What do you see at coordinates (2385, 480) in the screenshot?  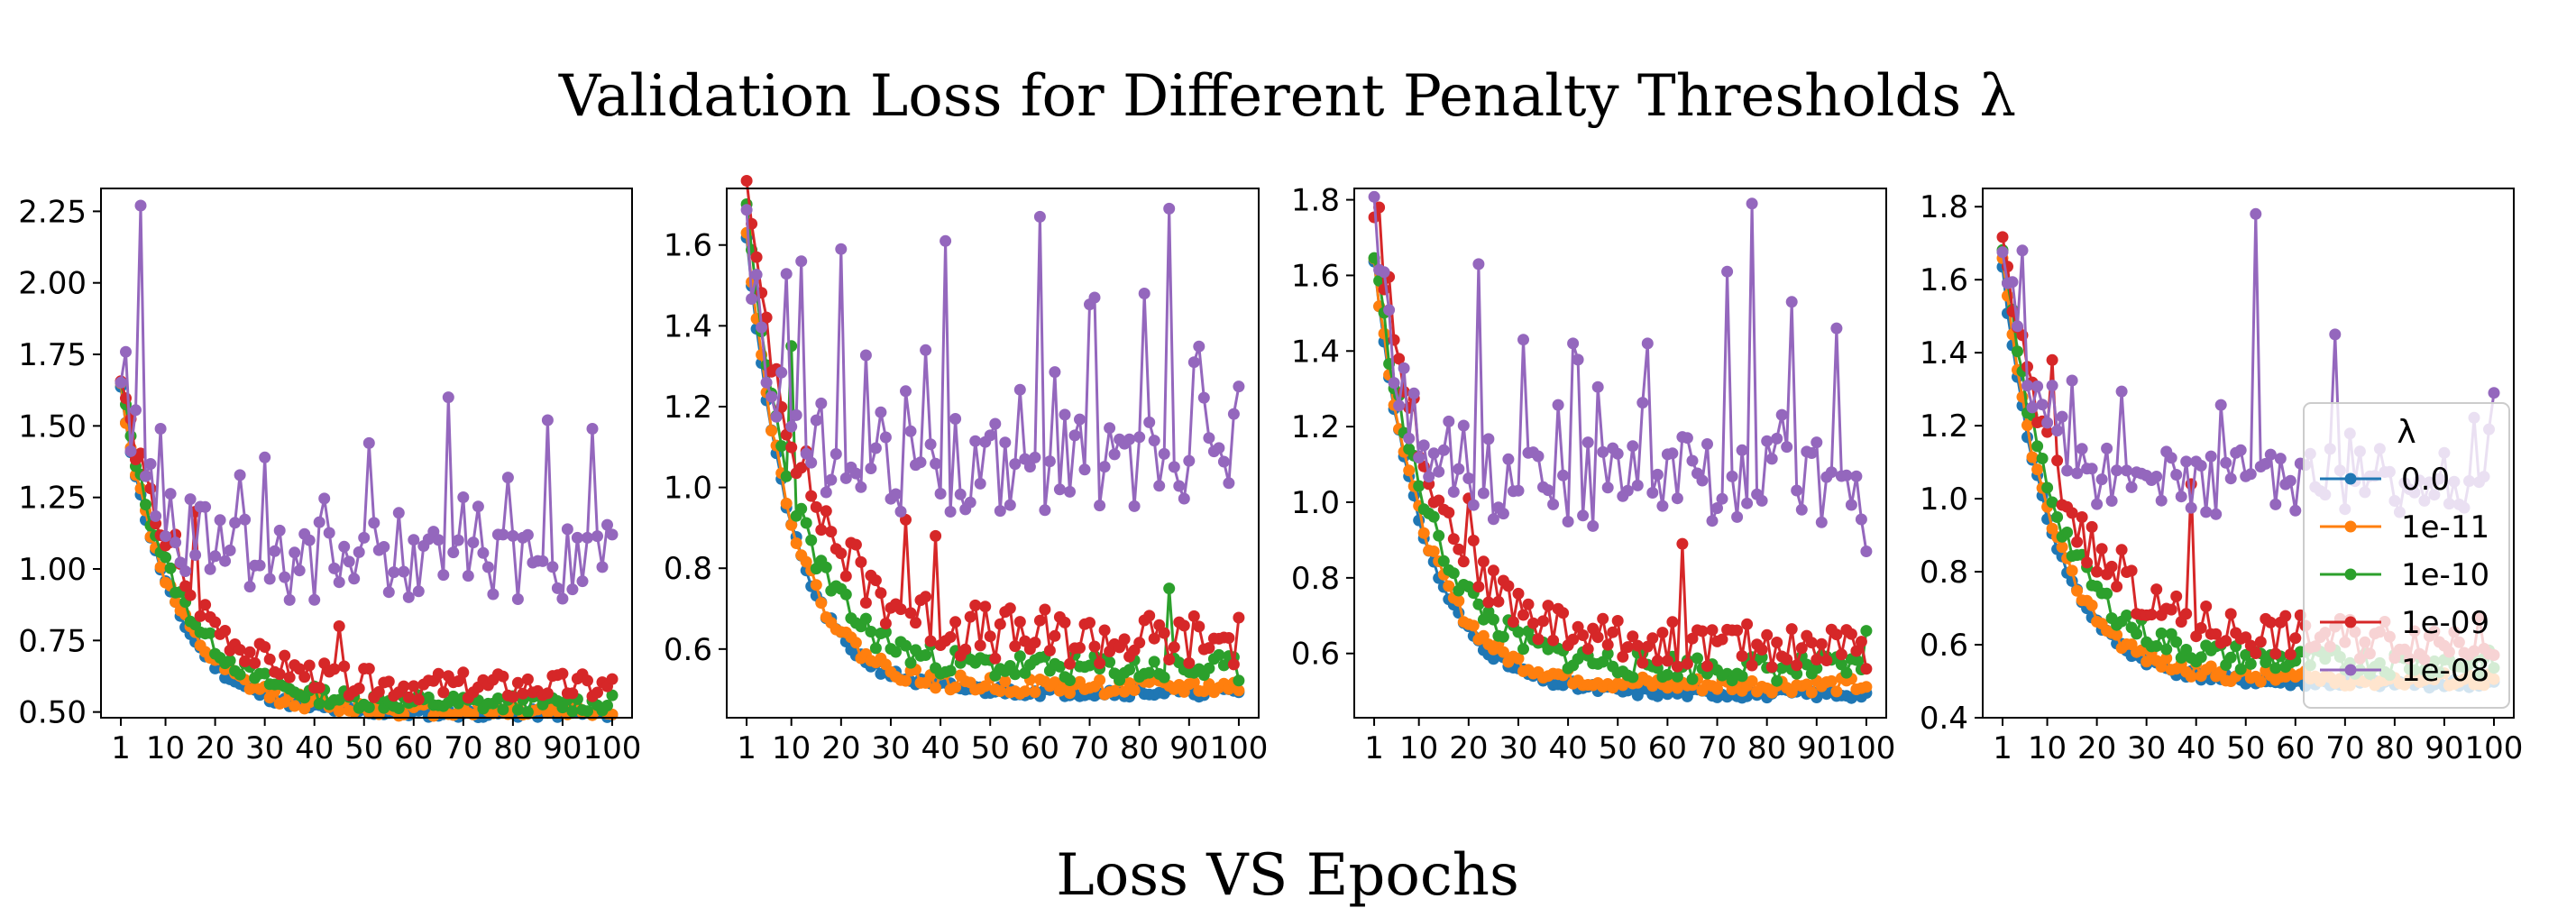 I see `legend-entry: 0.0` at bounding box center [2385, 480].